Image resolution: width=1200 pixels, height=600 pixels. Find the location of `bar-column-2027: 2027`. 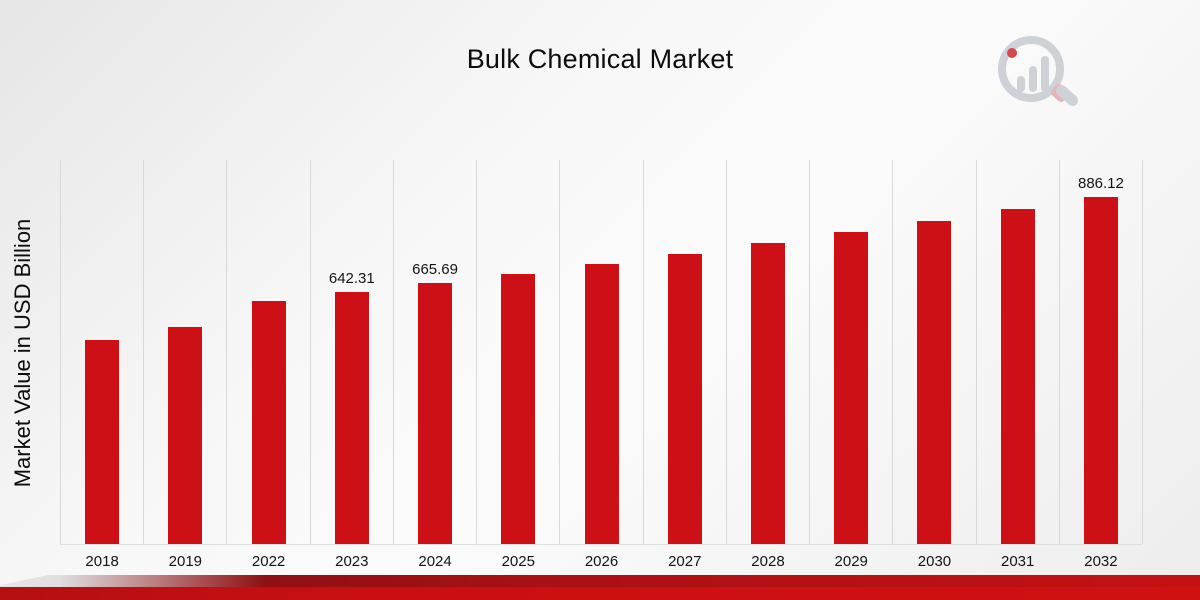

bar-column-2027: 2027 is located at coordinates (684, 365).